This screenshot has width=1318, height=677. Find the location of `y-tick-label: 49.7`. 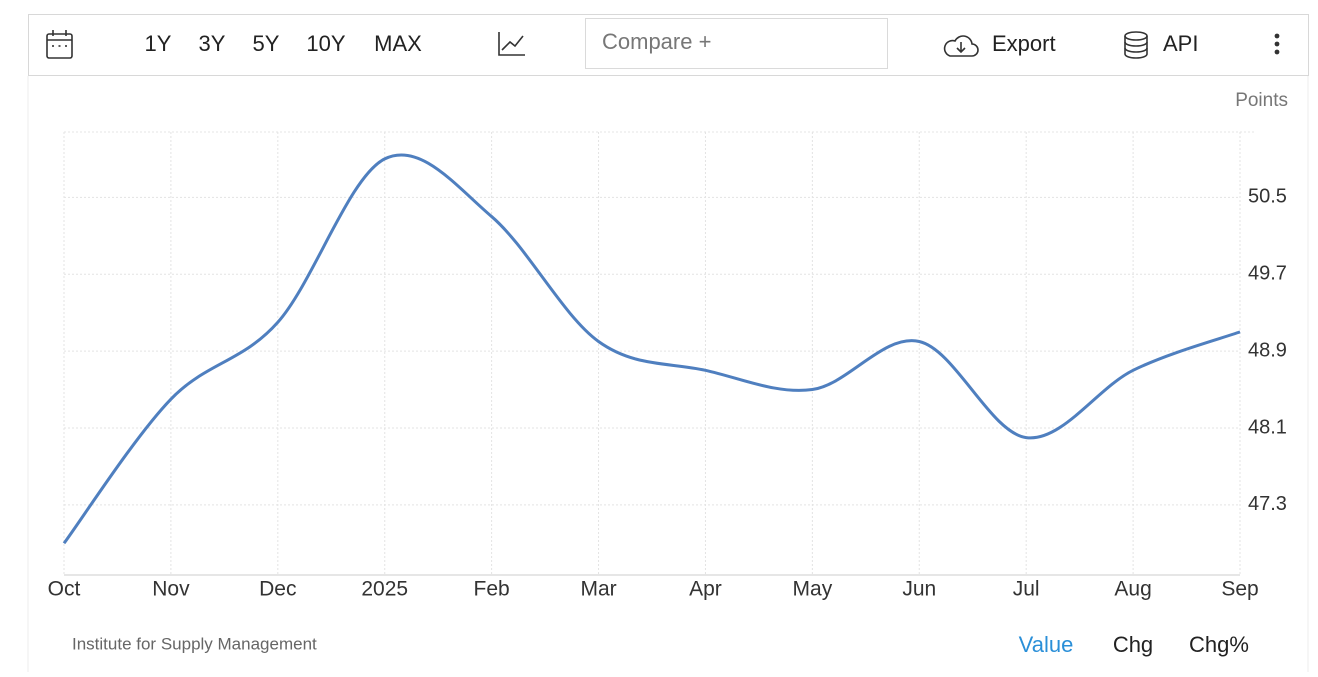

y-tick-label: 49.7 is located at coordinates (1267, 274).